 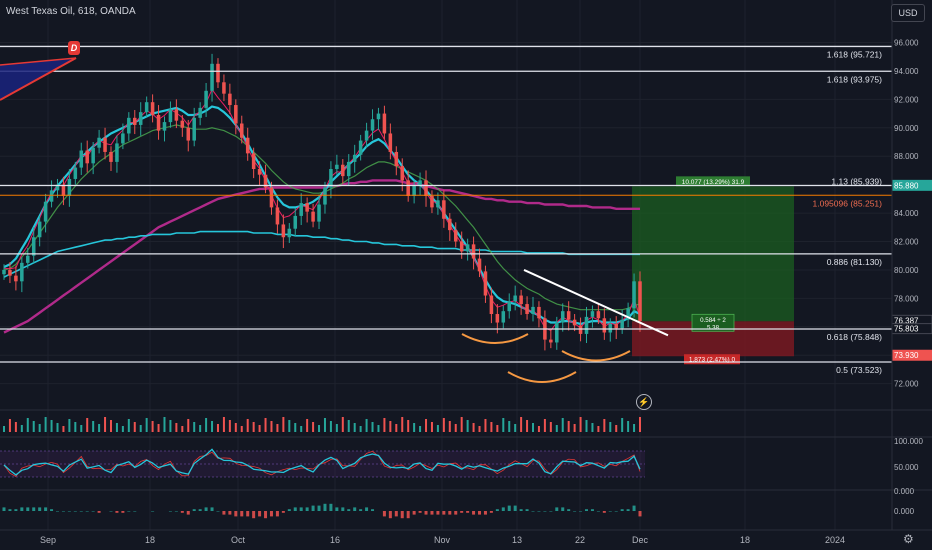 I want to click on y-tick-label: 80.000, so click(x=906, y=270).